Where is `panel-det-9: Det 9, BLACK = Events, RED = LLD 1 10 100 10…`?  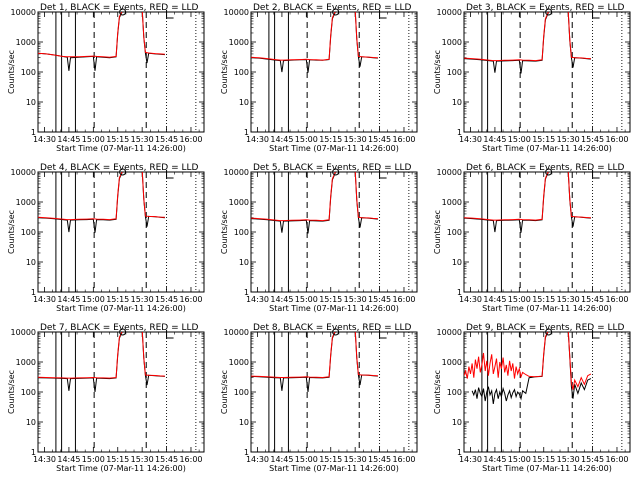
panel-det-9: Det 9, BLACK = Events, RED = LLD 1 10 100 10… is located at coordinates (532, 398).